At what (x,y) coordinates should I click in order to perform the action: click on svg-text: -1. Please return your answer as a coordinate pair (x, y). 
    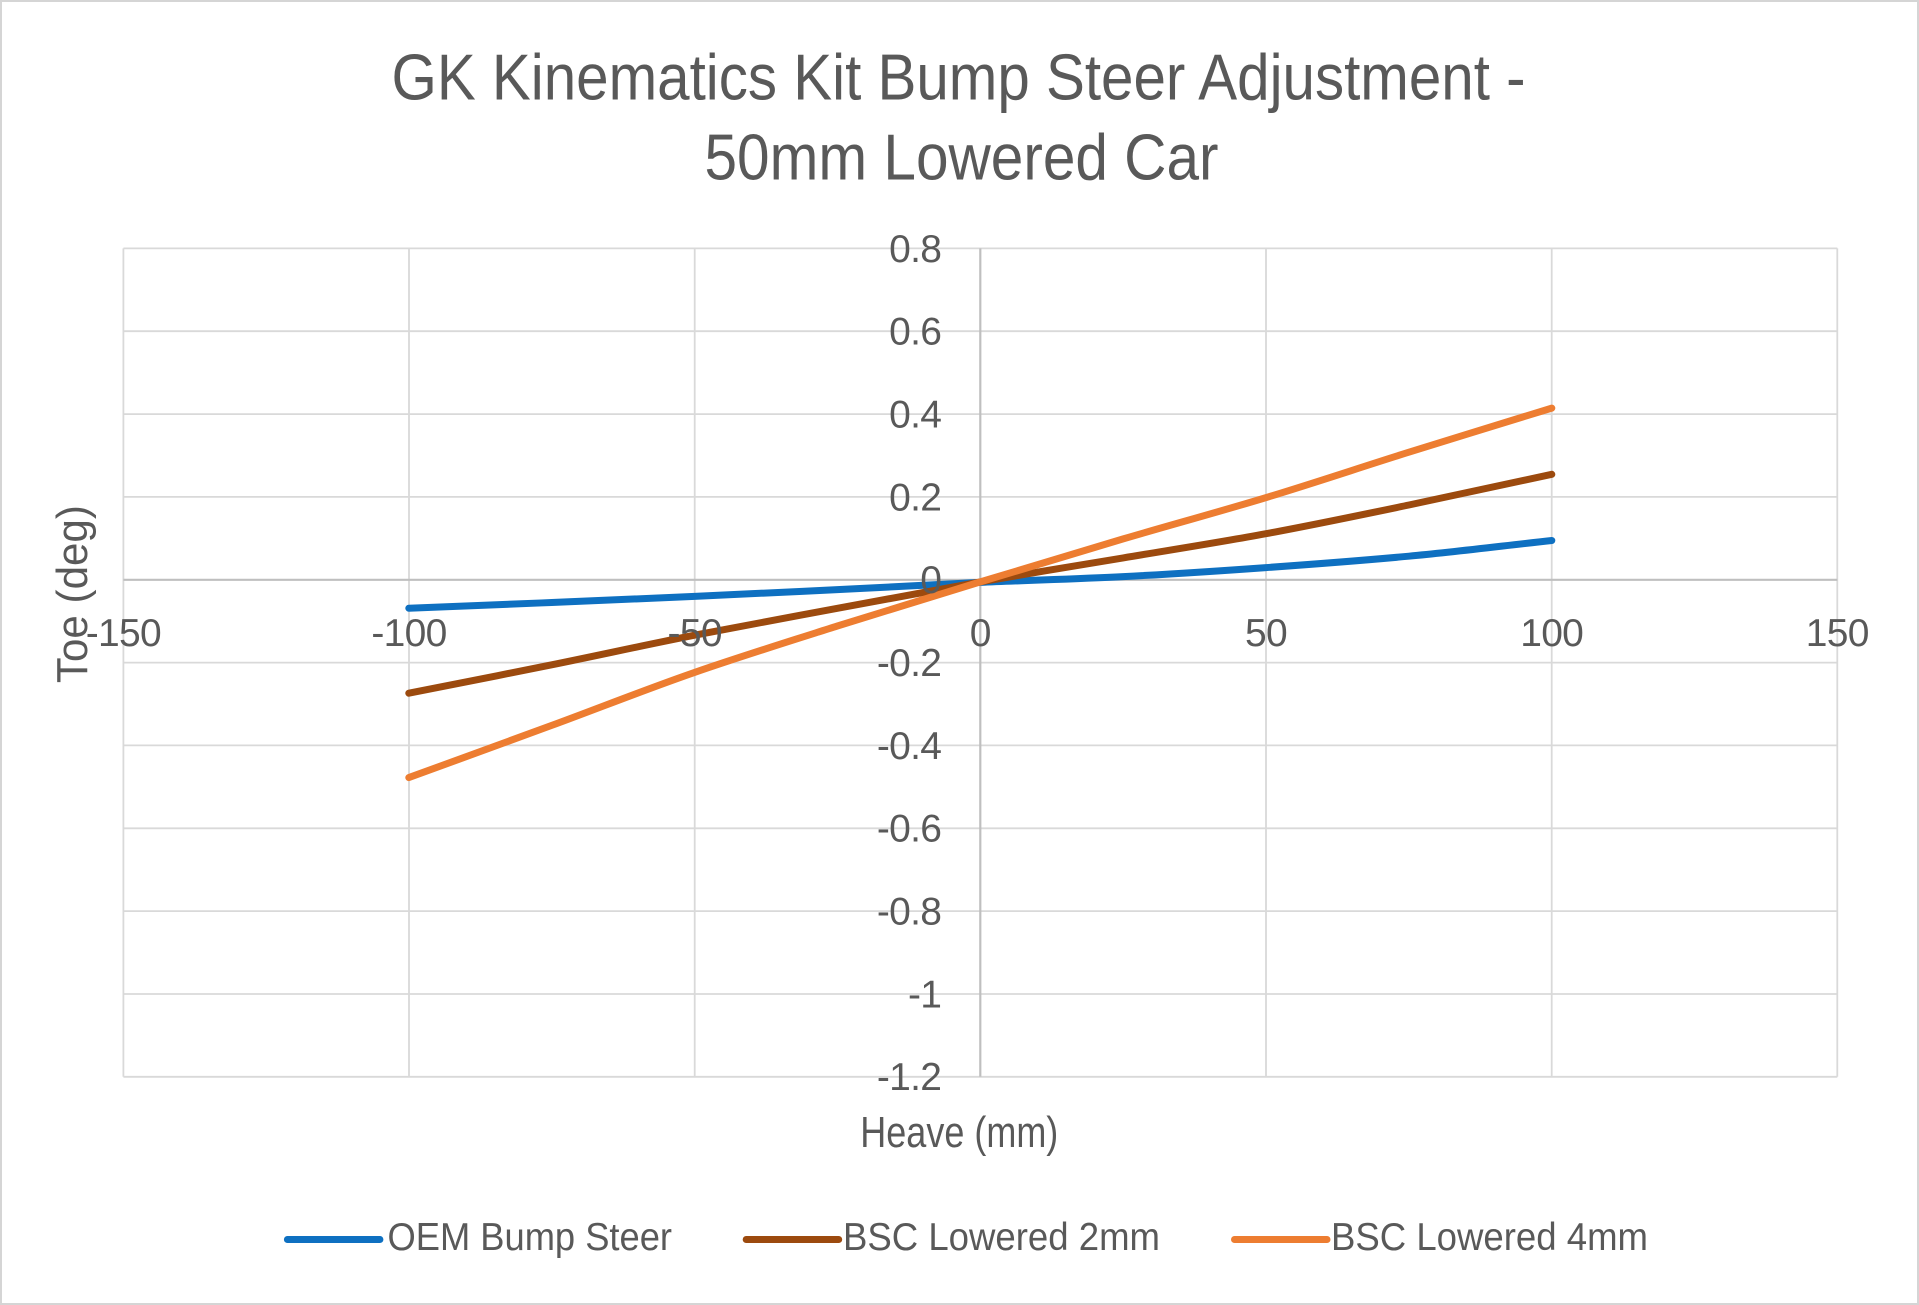
    Looking at the image, I should click on (924, 994).